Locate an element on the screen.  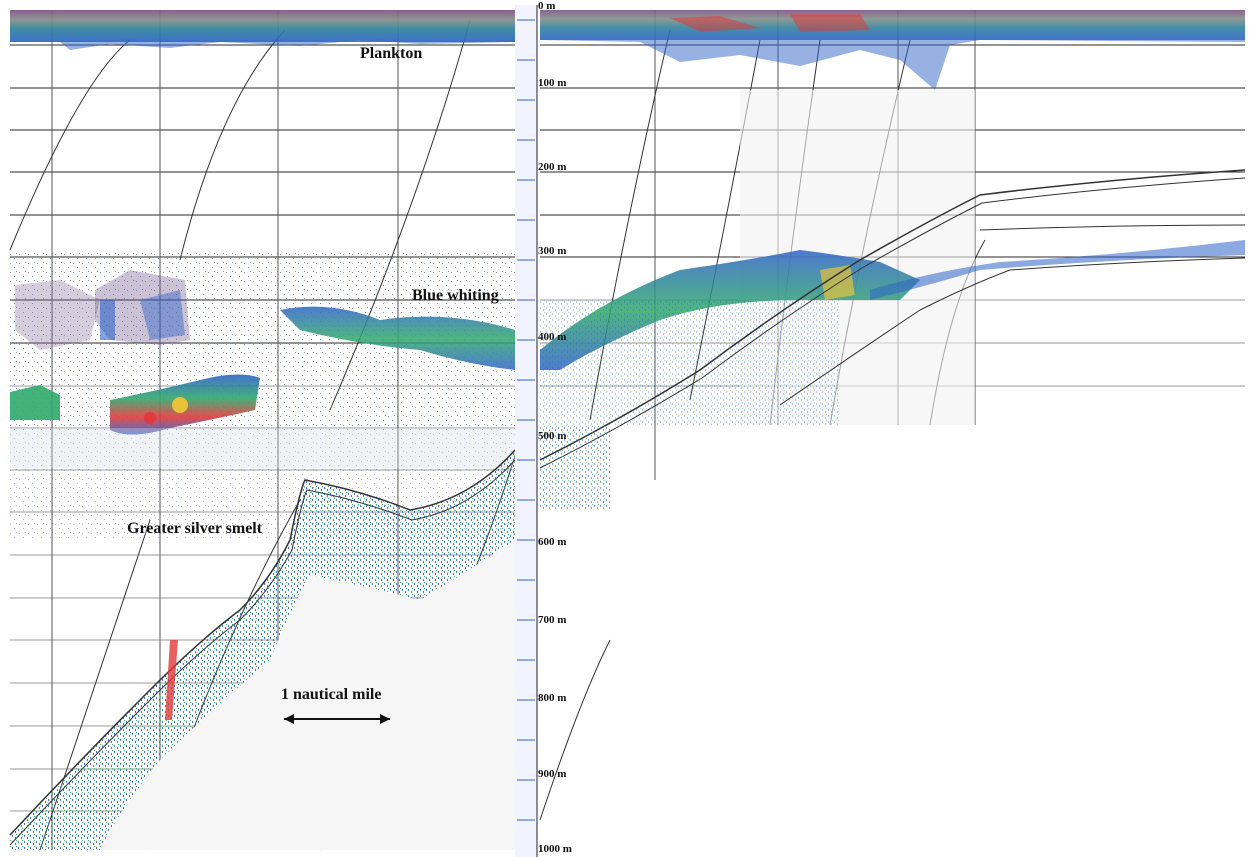
plankton-label: Plankton is located at coordinates (391, 53).